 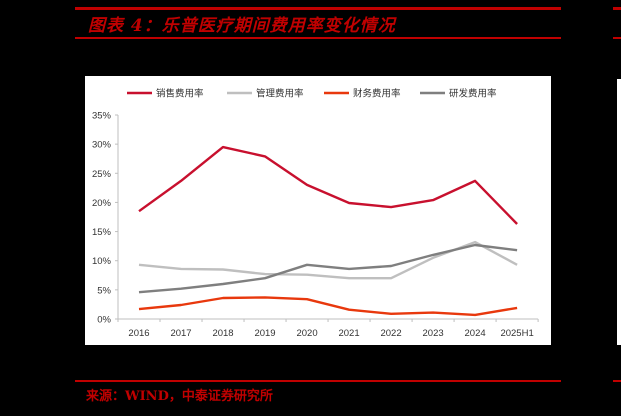 I want to click on source-note: 来源：WIND，中泰证券研究所, so click(x=179, y=396).